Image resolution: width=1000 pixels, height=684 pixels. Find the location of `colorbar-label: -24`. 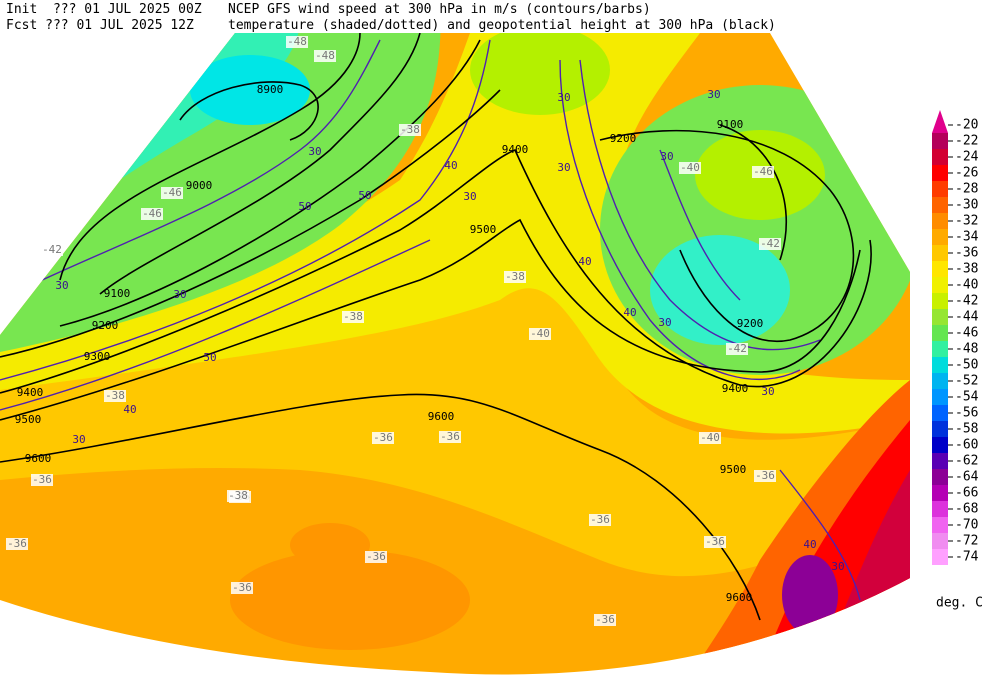

colorbar-label: -24 is located at coordinates (967, 157).